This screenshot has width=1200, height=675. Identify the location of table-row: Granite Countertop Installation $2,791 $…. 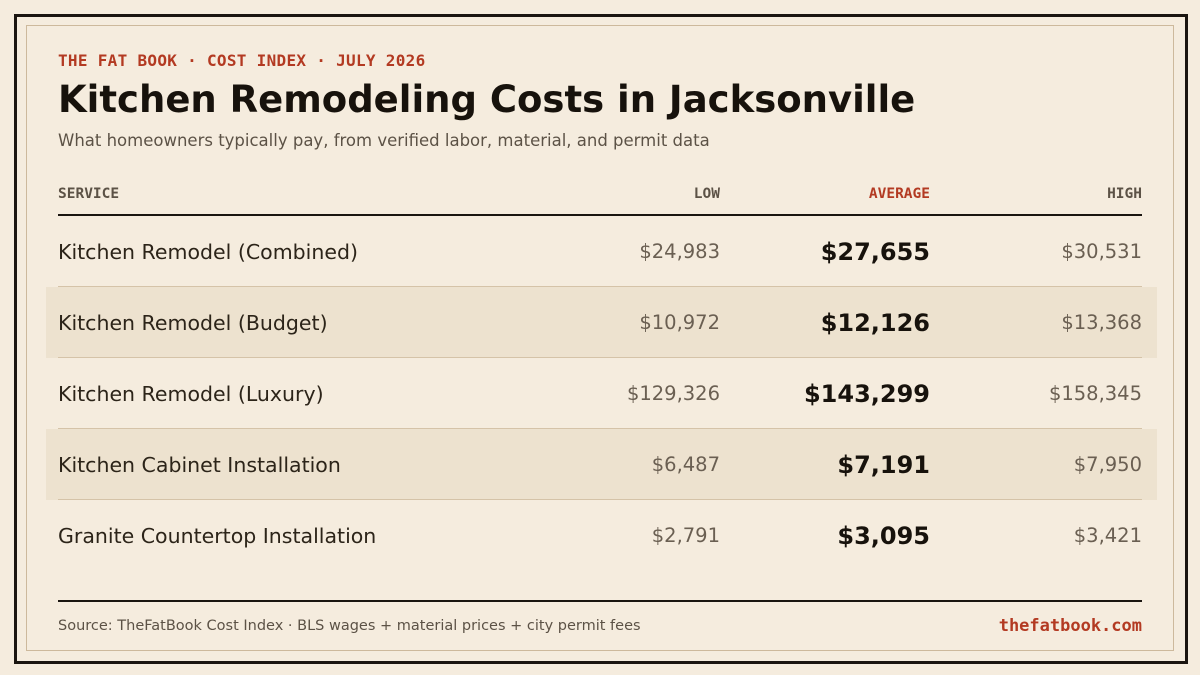
(600, 535).